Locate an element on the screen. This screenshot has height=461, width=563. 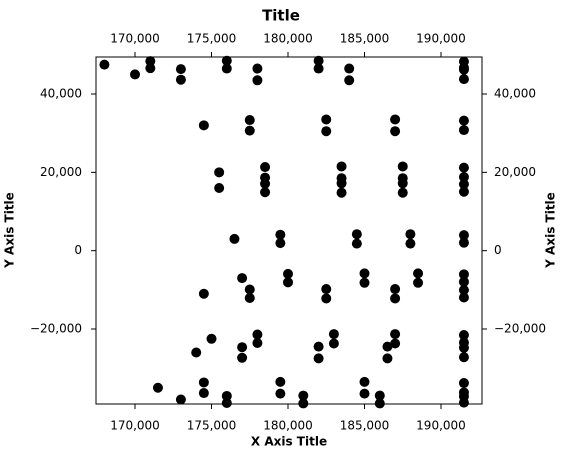
y-tick-label-right: 40,000 is located at coordinates (515, 94).